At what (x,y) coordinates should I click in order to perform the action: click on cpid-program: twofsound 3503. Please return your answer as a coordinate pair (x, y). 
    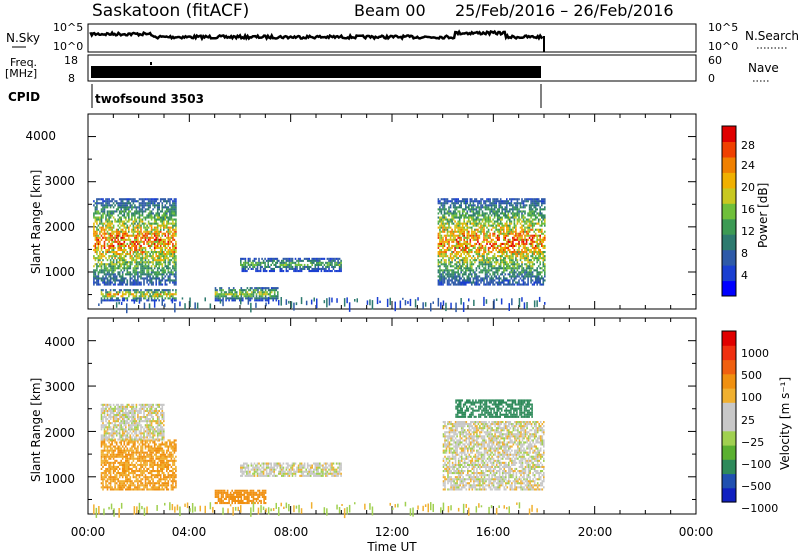
    Looking at the image, I should click on (149, 99).